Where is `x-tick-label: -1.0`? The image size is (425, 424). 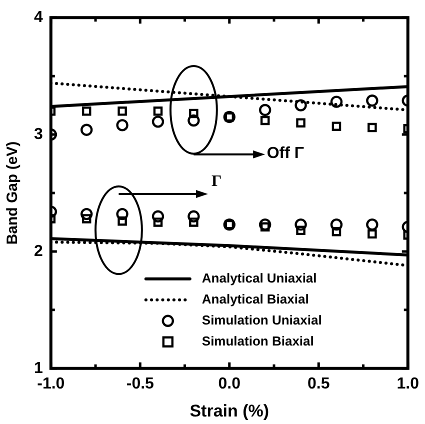 x-tick-label: -1.0 is located at coordinates (51, 383).